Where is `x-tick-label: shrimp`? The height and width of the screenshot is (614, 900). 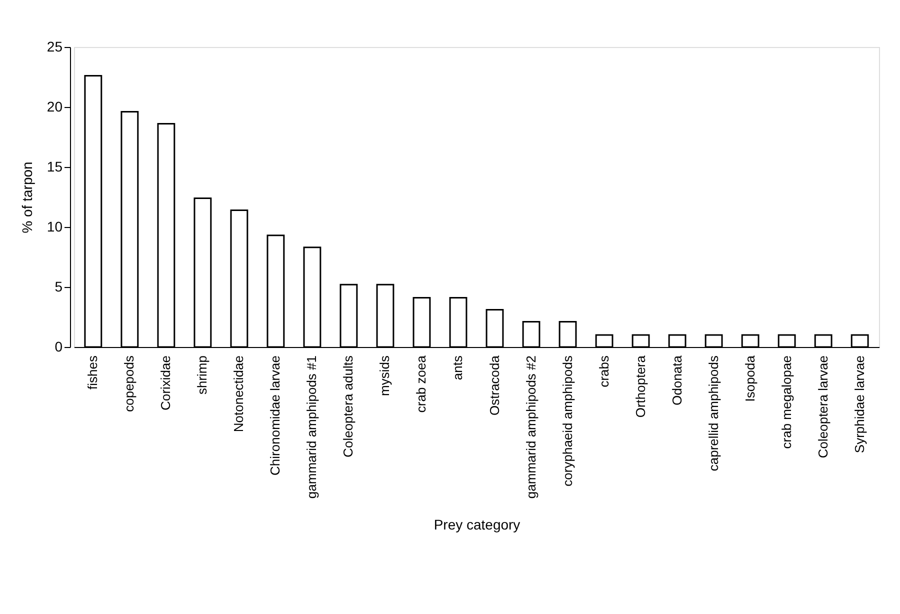
x-tick-label: shrimp is located at coordinates (202, 375).